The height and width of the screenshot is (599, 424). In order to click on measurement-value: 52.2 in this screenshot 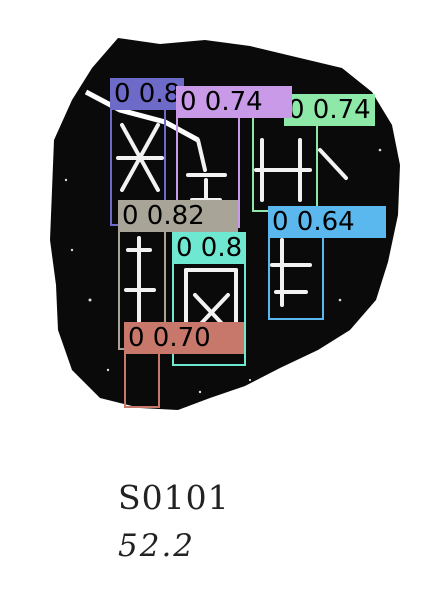, I will do `click(157, 546)`.